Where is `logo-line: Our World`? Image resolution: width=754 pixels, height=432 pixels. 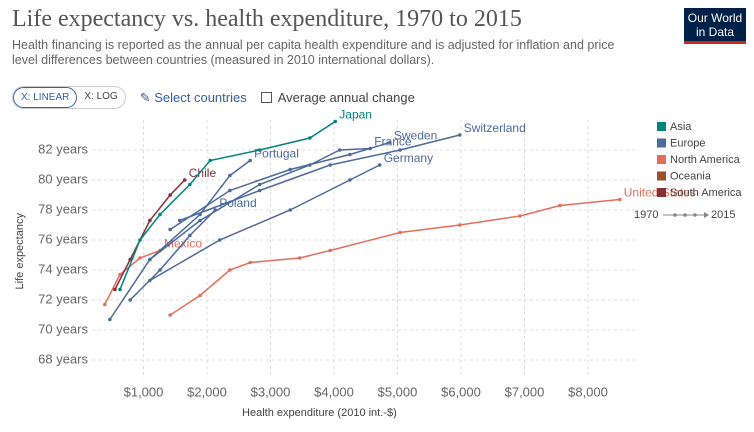 logo-line: Our World is located at coordinates (715, 18).